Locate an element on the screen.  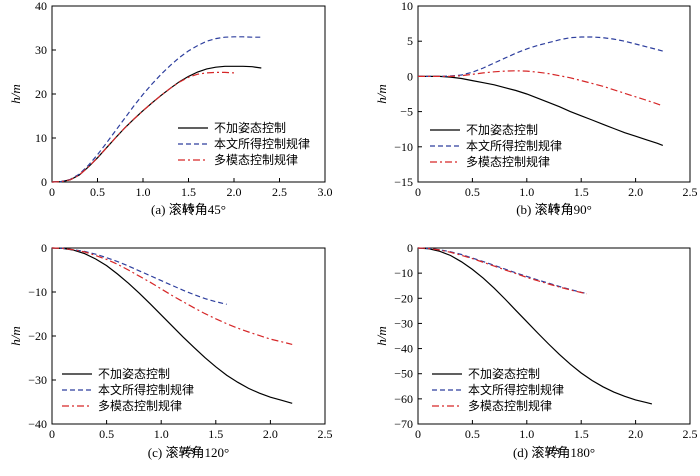
y-tick-label: −15 is located at coordinates (403, 182).